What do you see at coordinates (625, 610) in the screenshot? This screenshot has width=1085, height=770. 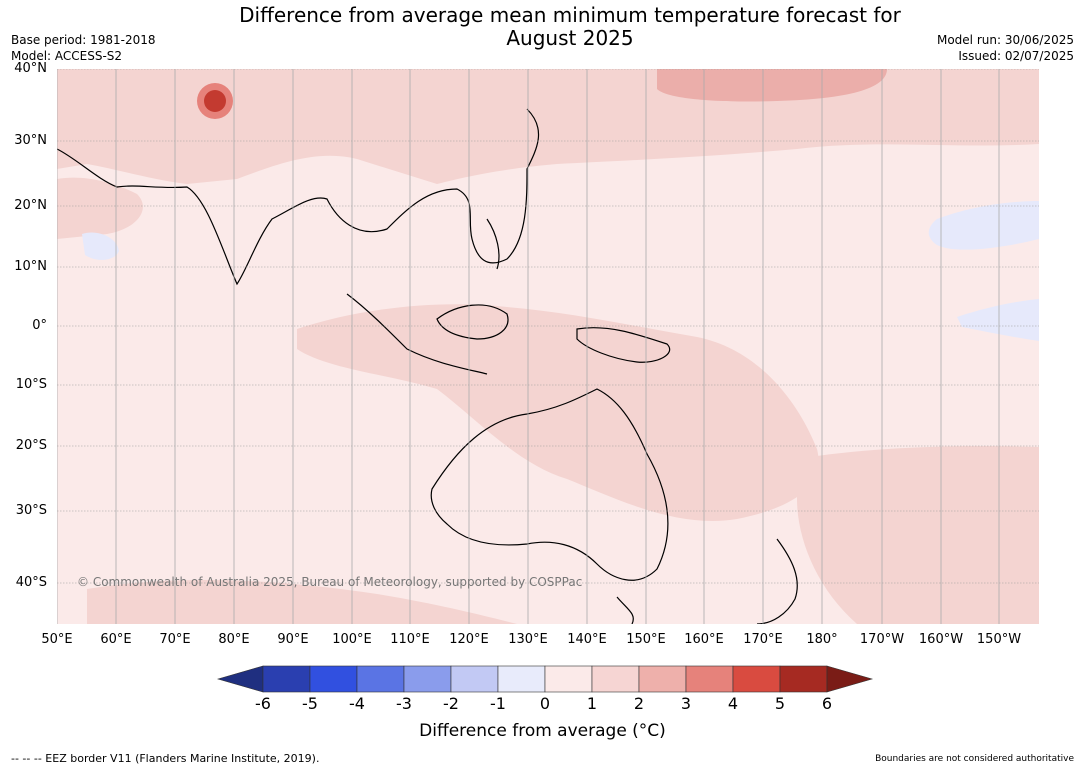 I see `tasmania-coastline` at bounding box center [625, 610].